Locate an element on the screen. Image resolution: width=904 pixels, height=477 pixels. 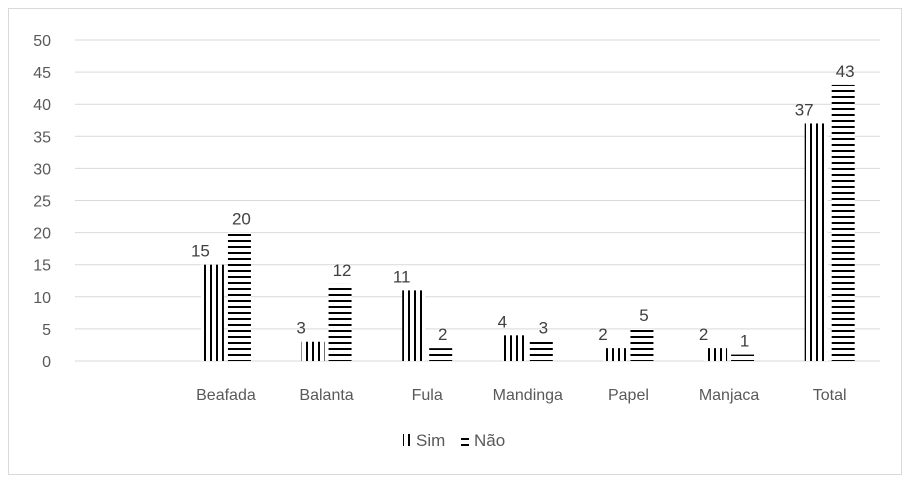
legend-item-nao: Não is located at coordinates (483, 440).